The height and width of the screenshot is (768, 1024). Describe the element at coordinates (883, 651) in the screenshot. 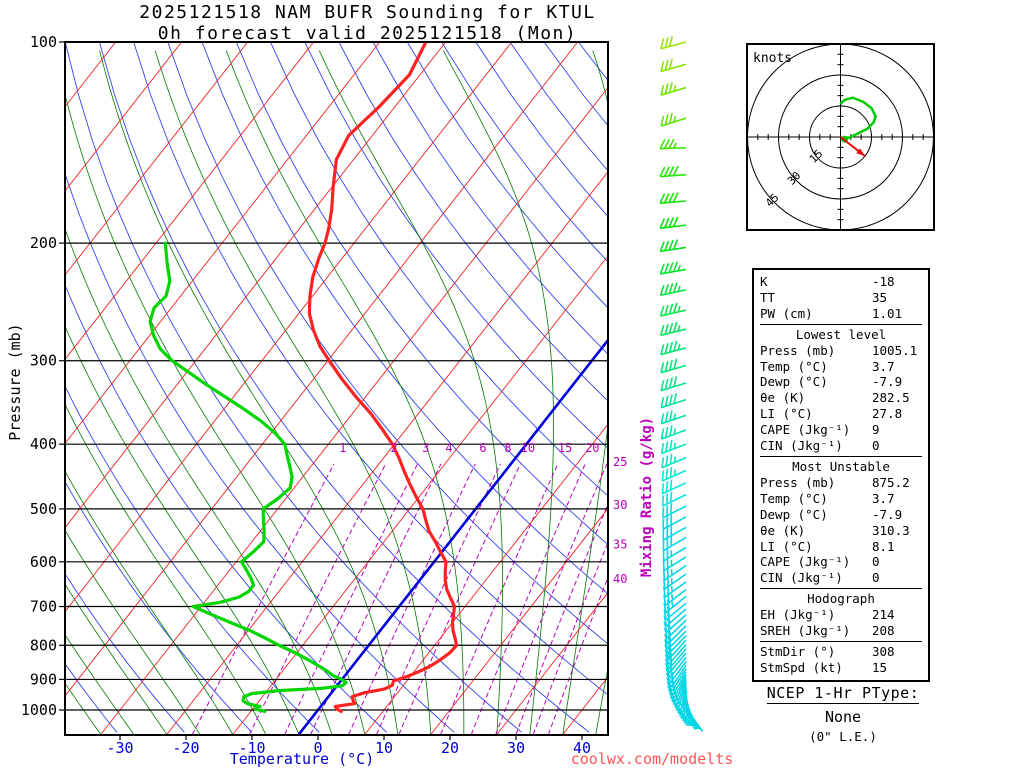

I see `stat-value: 308` at that location.